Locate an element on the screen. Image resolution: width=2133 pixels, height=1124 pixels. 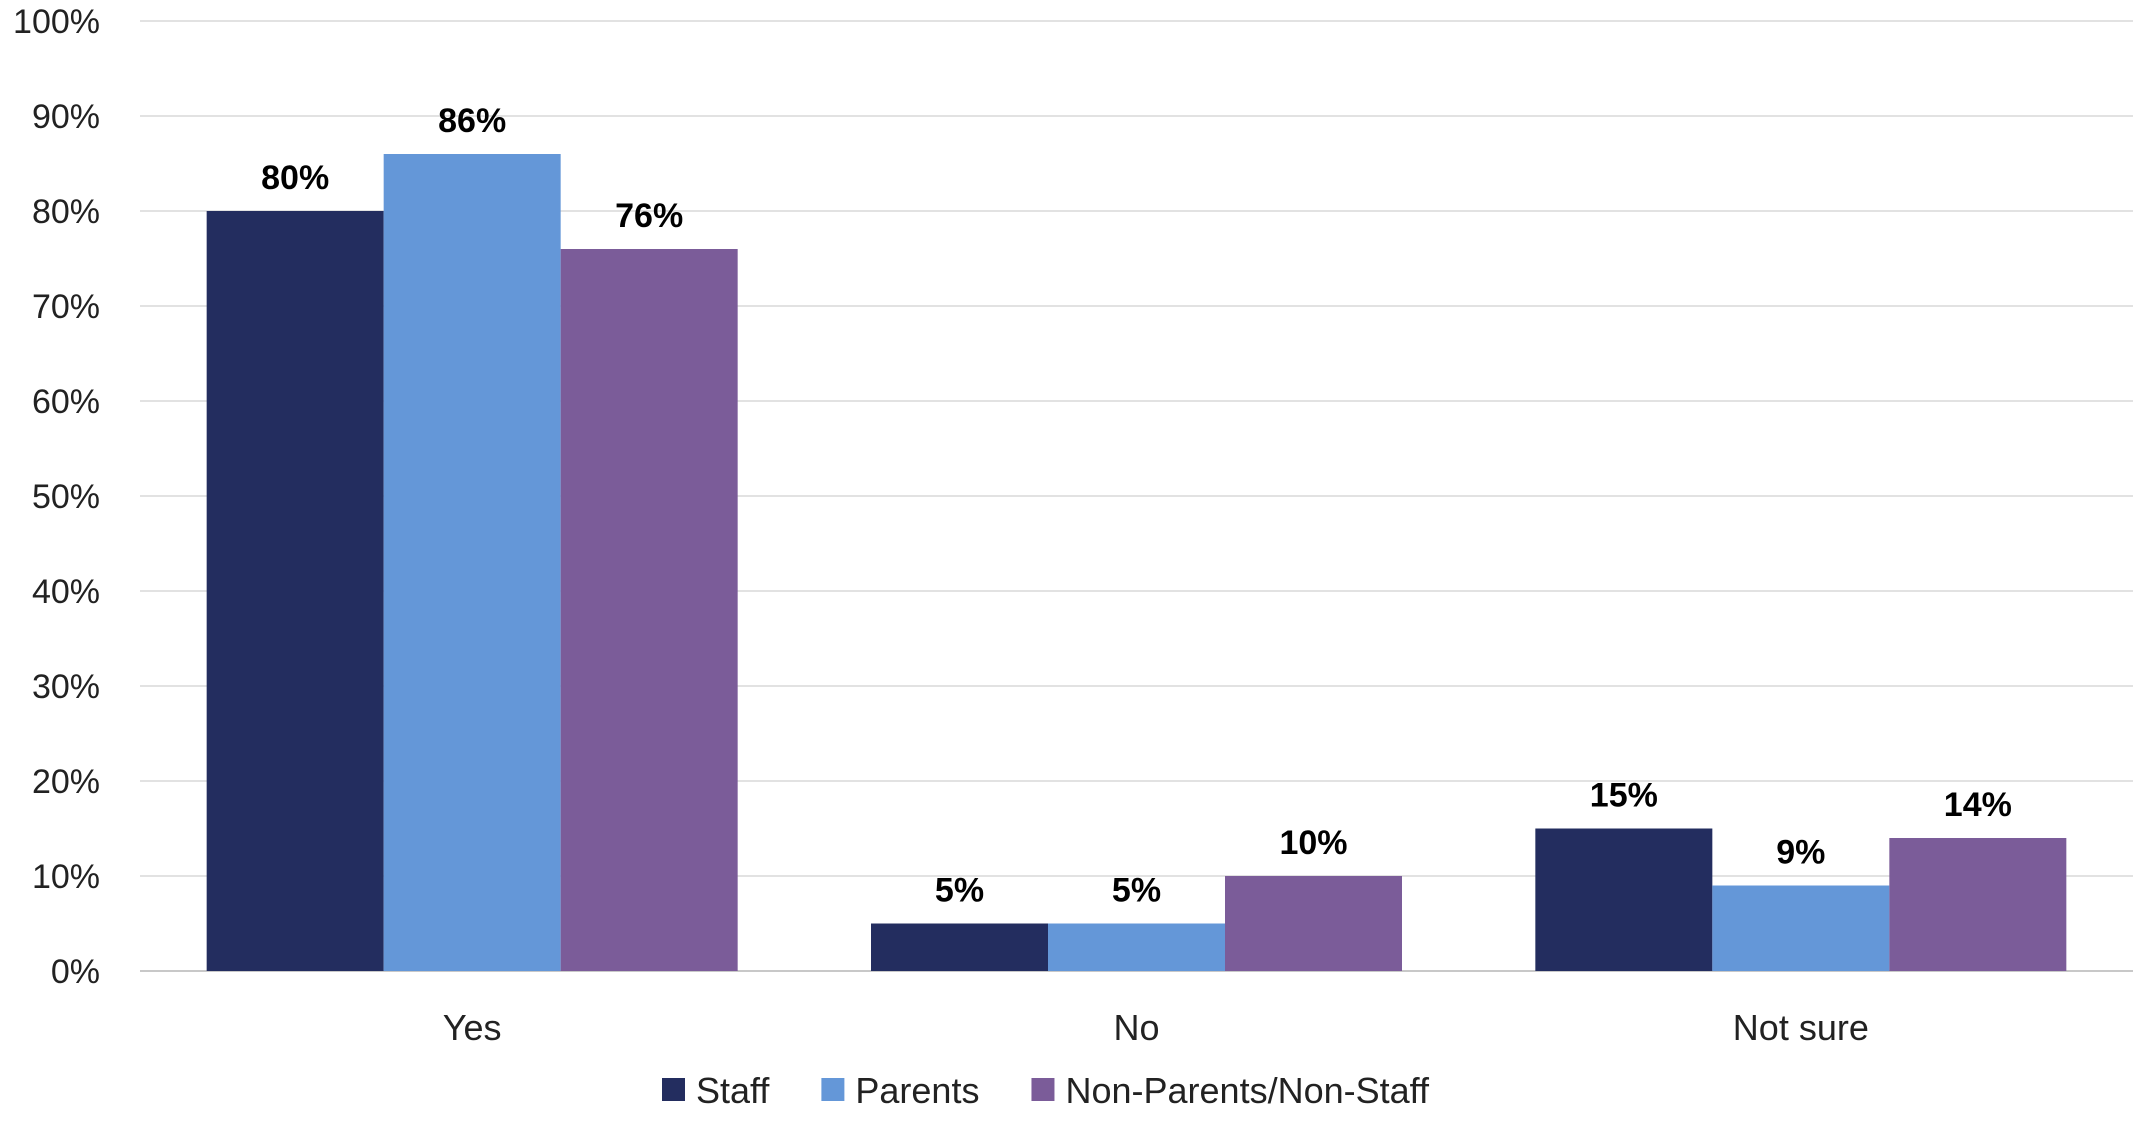
legend-label: Non-Parents/Non-Staff is located at coordinates (1247, 1090).